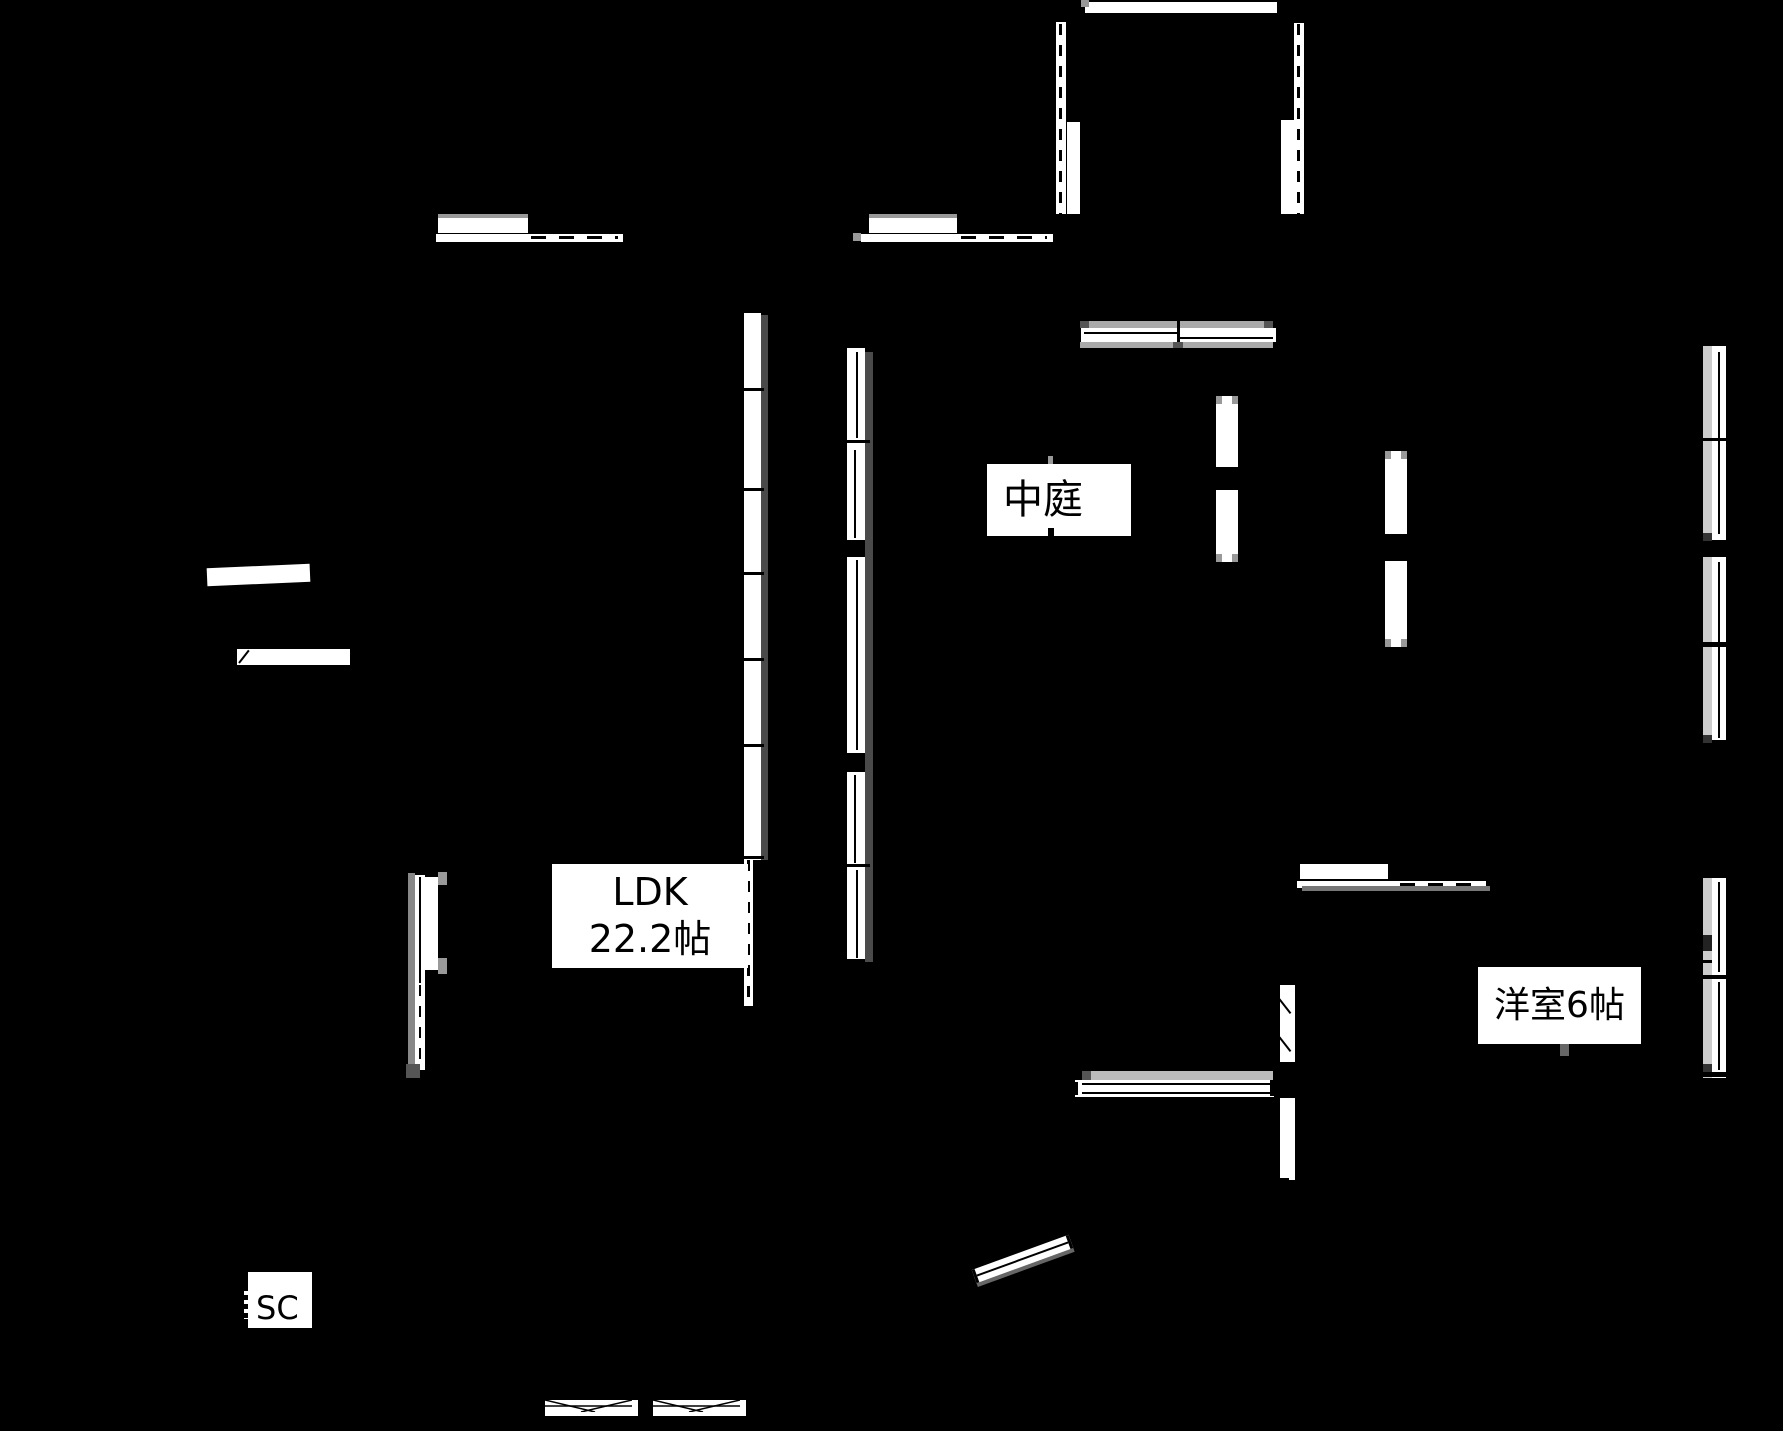 The height and width of the screenshot is (1431, 1783). Describe the element at coordinates (856, 961) in the screenshot. I see `left-wall-cap-bottom` at that location.